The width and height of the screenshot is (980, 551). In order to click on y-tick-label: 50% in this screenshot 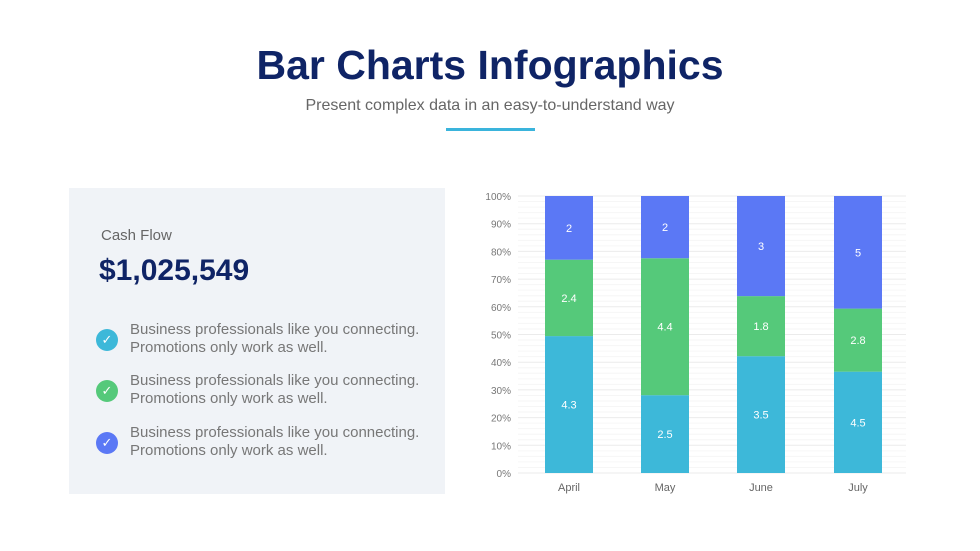, I will do `click(501, 336)`.